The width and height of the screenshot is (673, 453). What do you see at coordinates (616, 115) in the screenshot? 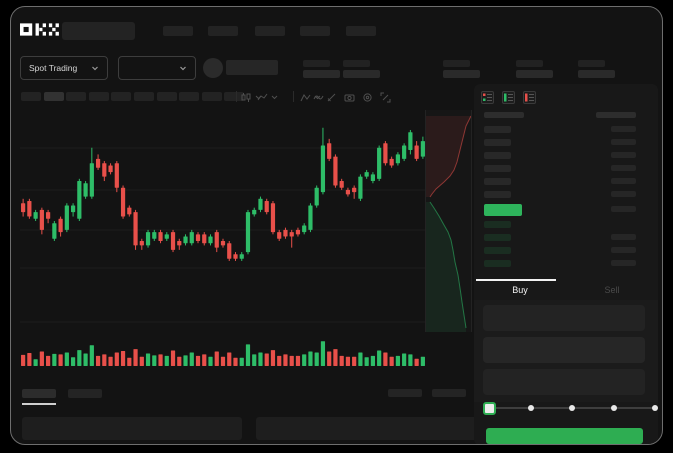
I see `ob-header-right-skeleton` at bounding box center [616, 115].